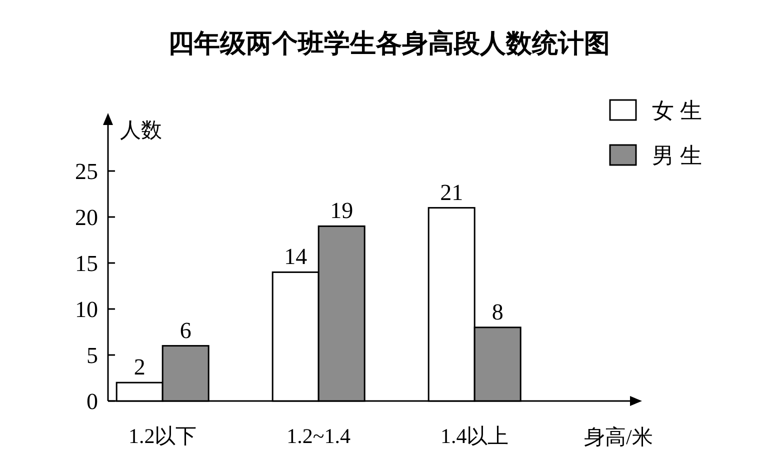  Describe the element at coordinates (186, 330) in the screenshot. I see `data-label: 6` at that location.